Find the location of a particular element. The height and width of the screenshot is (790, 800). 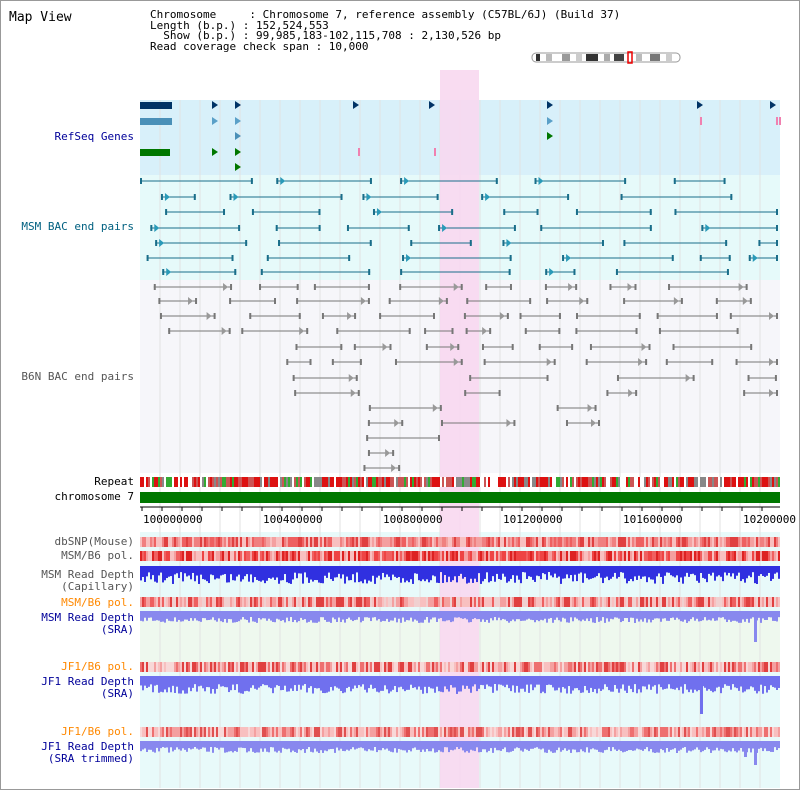

msm-bac-pair-end is located at coordinates (246, 243).